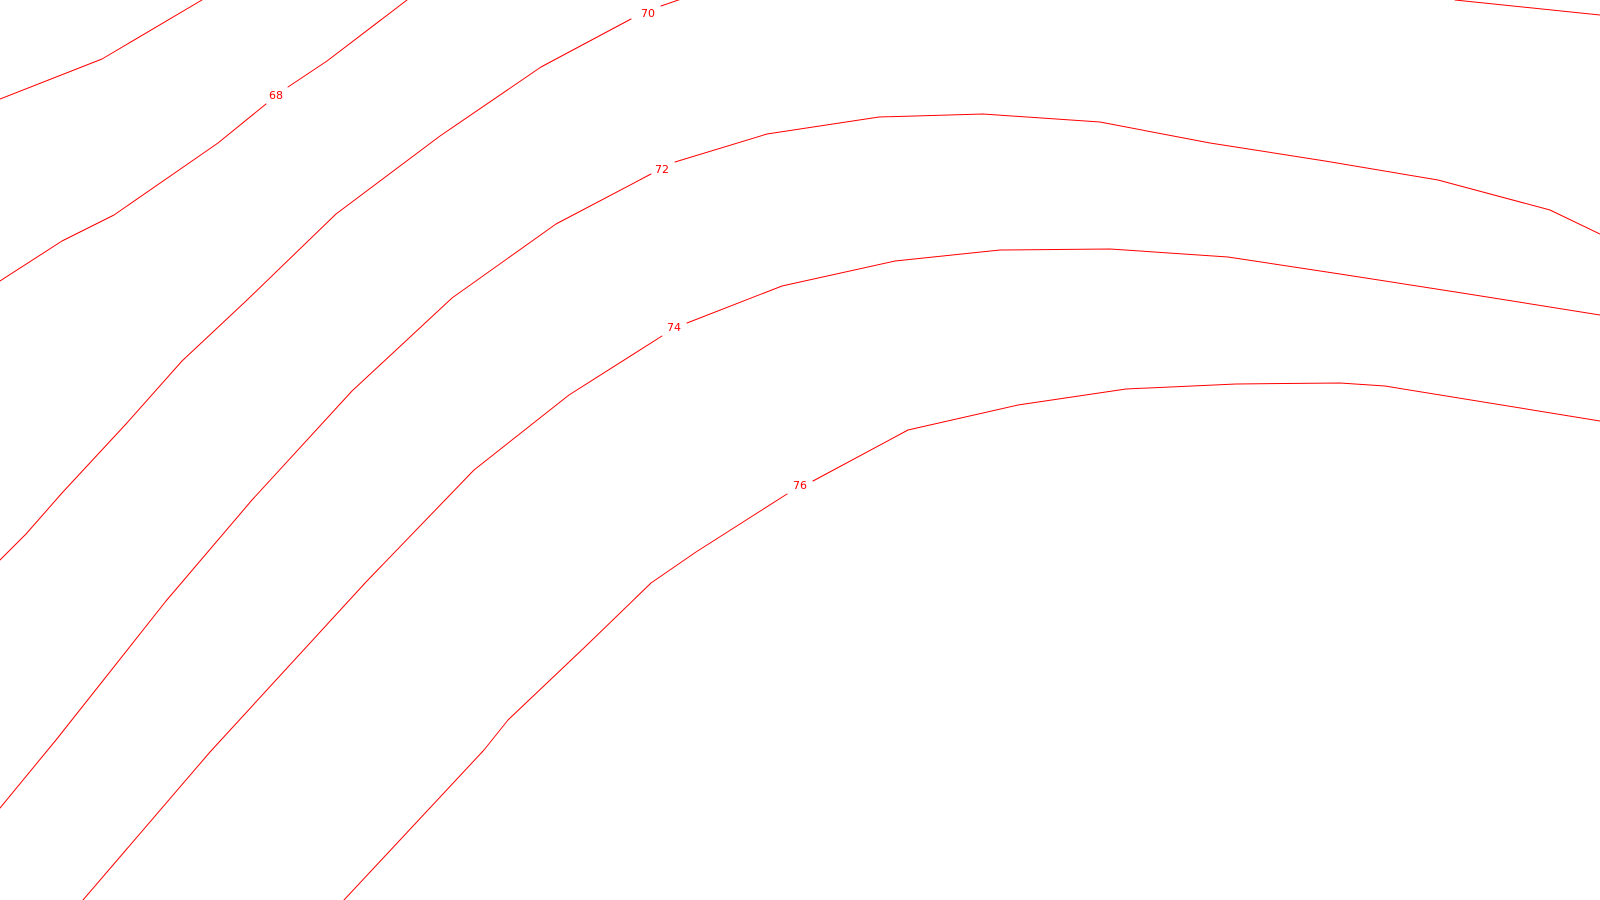 The width and height of the screenshot is (1600, 900). I want to click on contour-line-unlabeled-right, so click(1527, 8).